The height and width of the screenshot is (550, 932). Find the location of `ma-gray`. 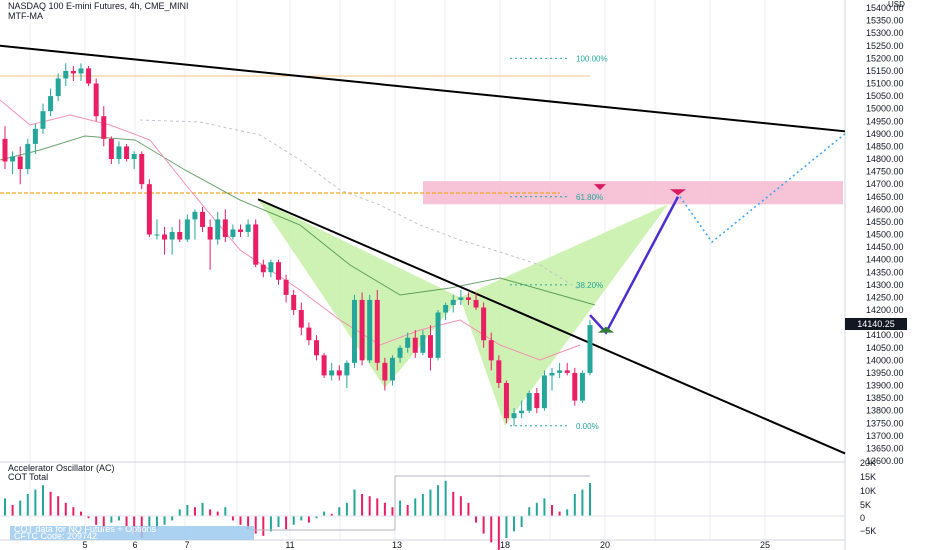

ma-gray is located at coordinates (360, 205).